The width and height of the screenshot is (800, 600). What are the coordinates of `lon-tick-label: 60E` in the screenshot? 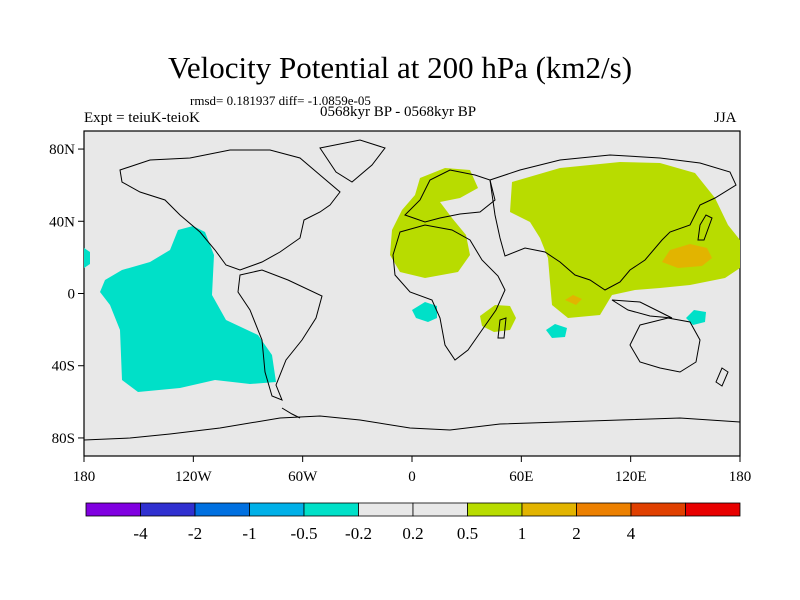 It's located at (521, 477).